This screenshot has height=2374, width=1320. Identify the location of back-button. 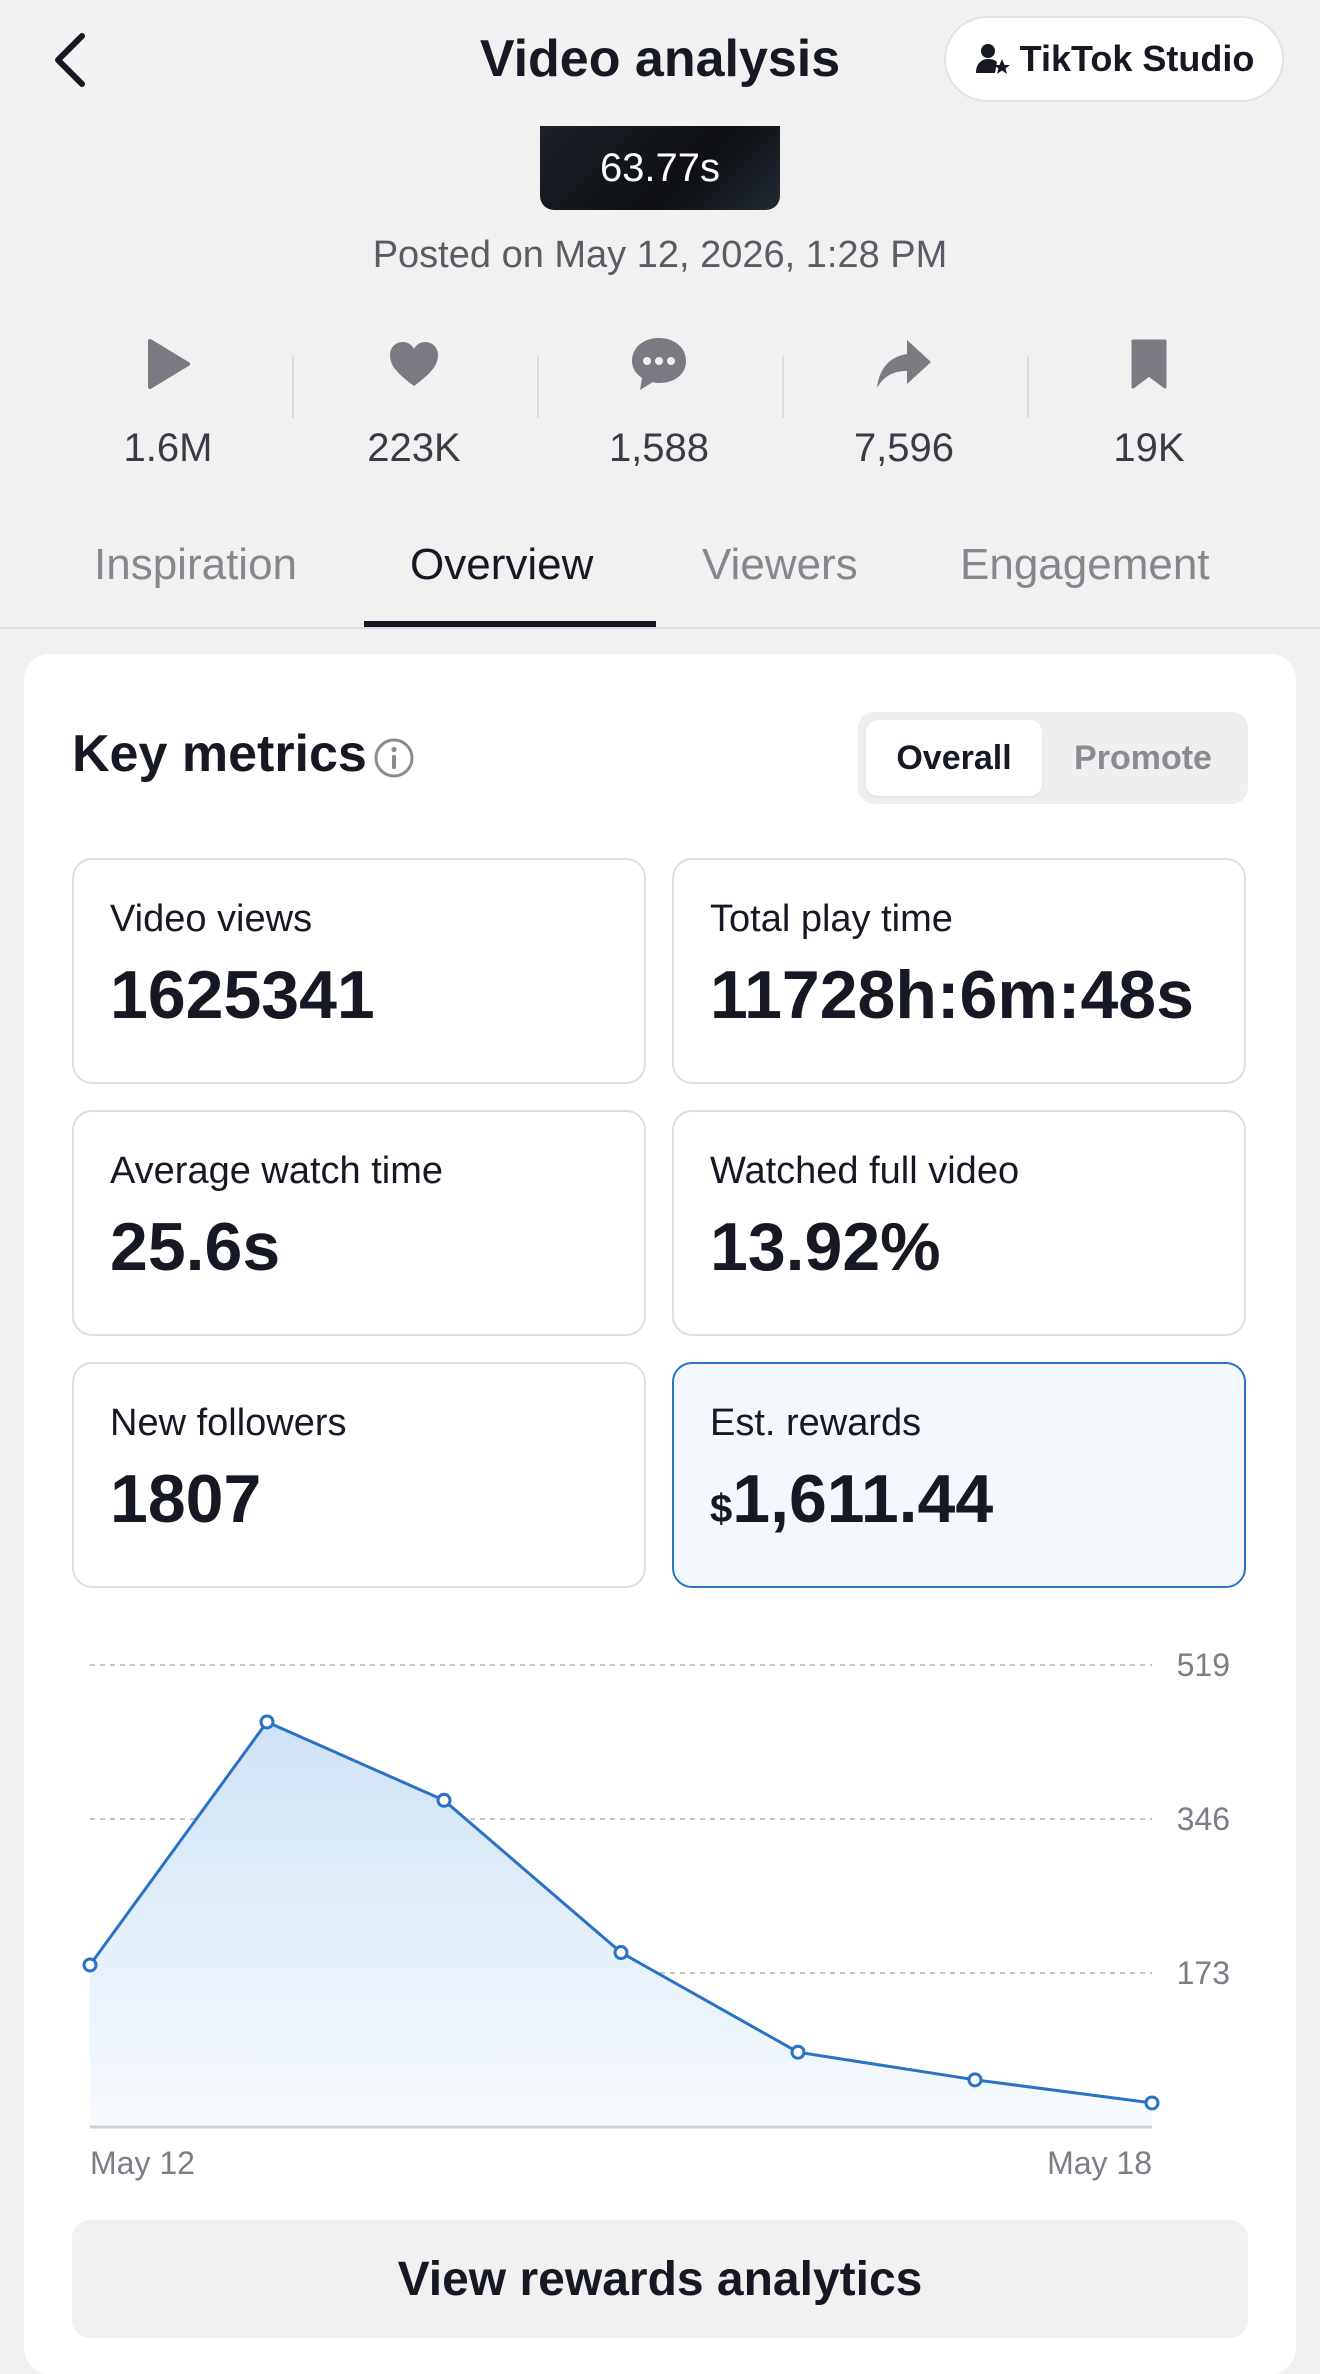
(70, 60).